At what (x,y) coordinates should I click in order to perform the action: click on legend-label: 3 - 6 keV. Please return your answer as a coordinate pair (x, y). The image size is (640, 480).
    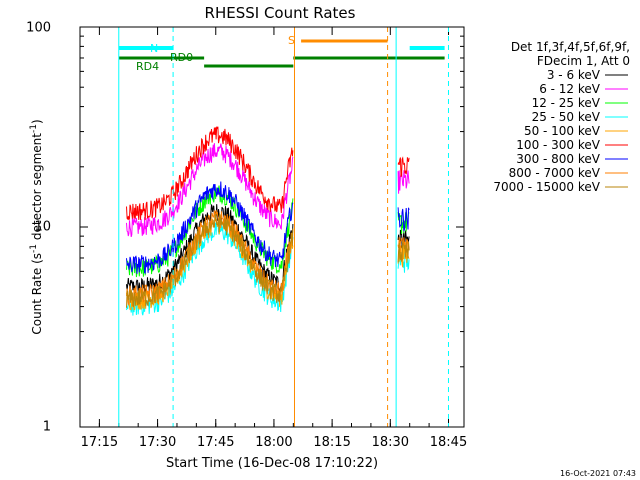
    Looking at the image, I should click on (574, 75).